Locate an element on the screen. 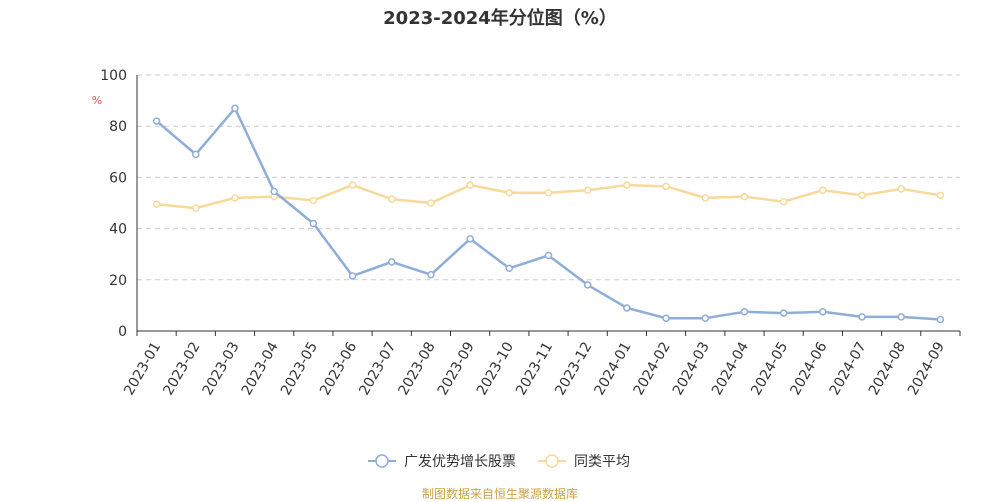 The image size is (1000, 502). x-tick-label-2023-10: 2023-10 is located at coordinates (495, 368).